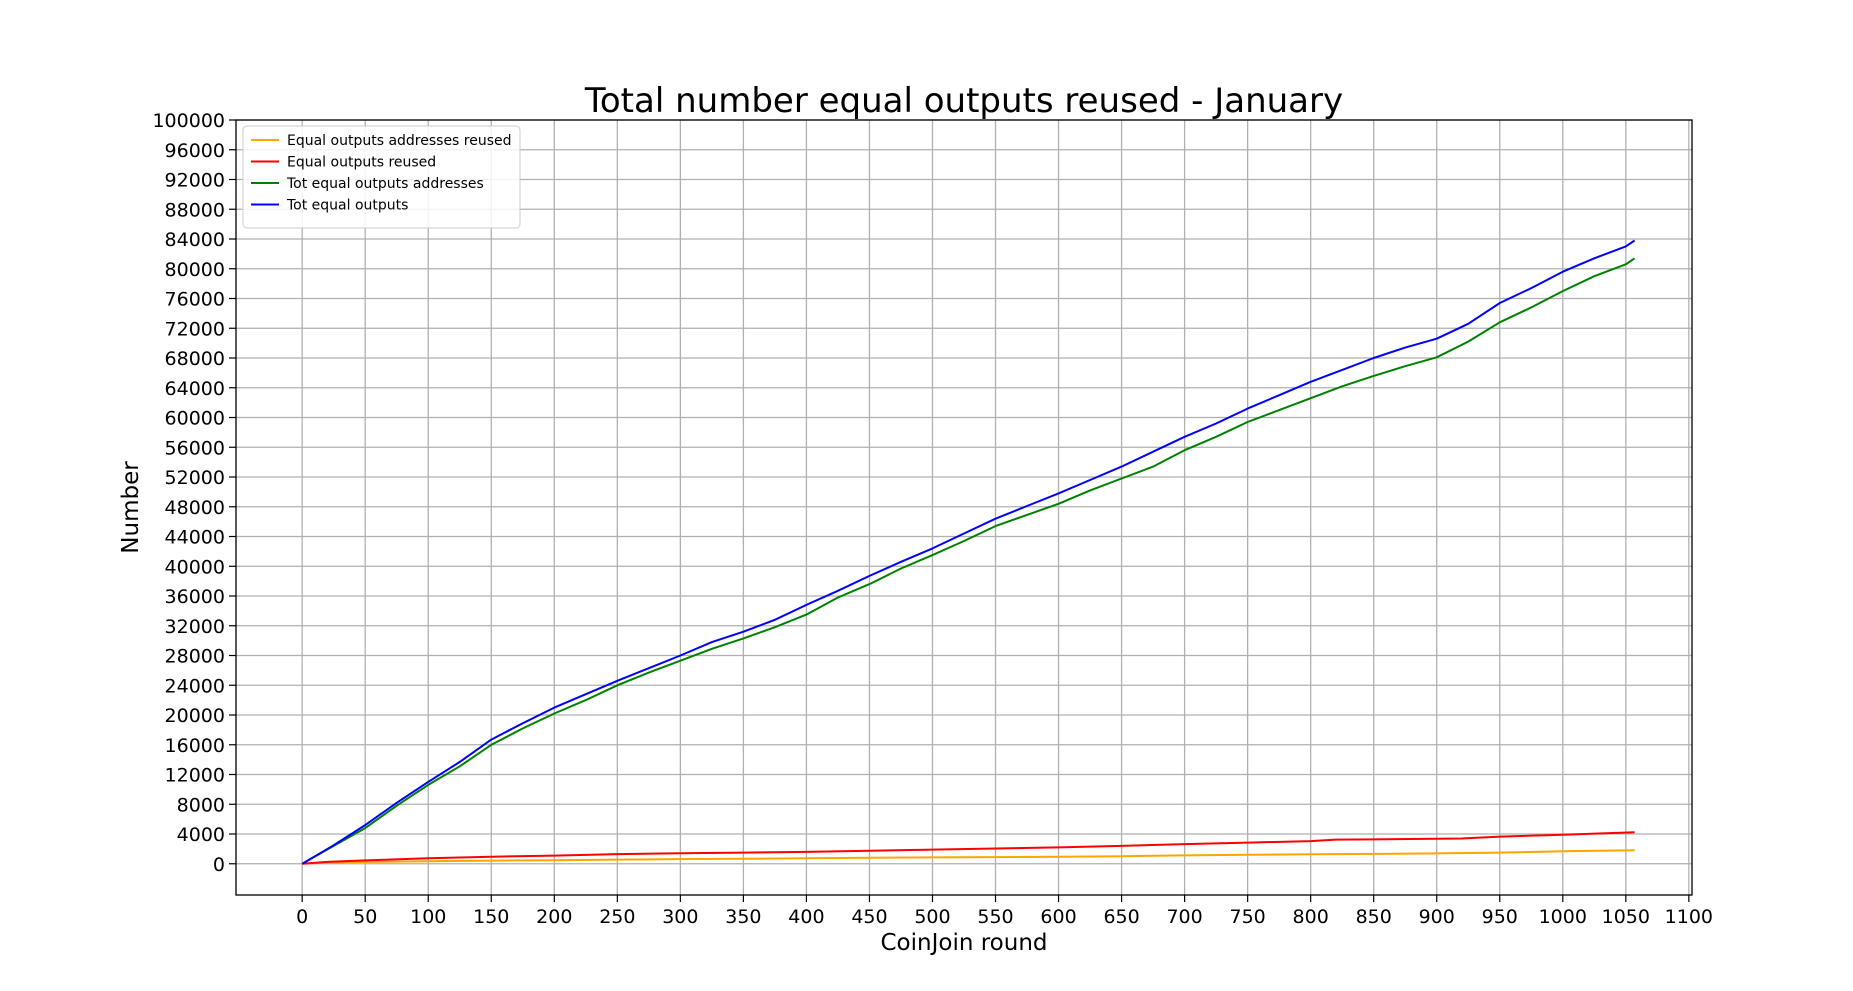 The image size is (1853, 991). Describe the element at coordinates (554, 917) in the screenshot. I see `x-tick-label: 200` at that location.